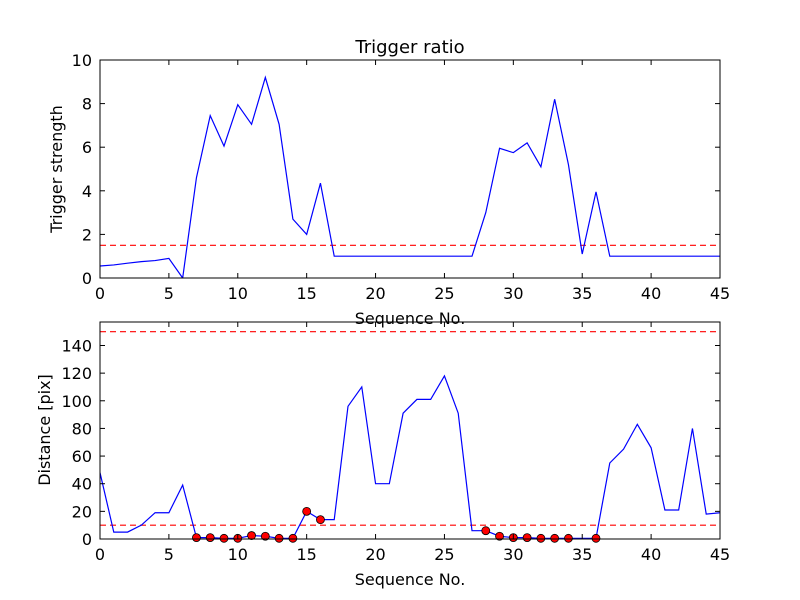  I want to click on y-axis-label-distance: Distance [pix], so click(44, 430).